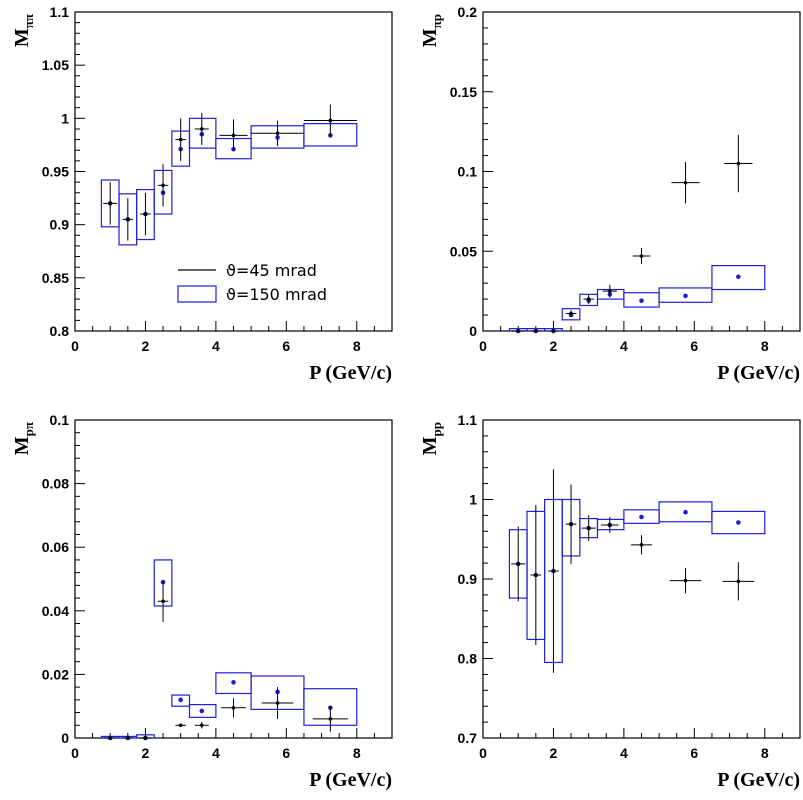 Image resolution: width=803 pixels, height=800 pixels. What do you see at coordinates (463, 251) in the screenshot?
I see `y-tick-label: 0.05` at bounding box center [463, 251].